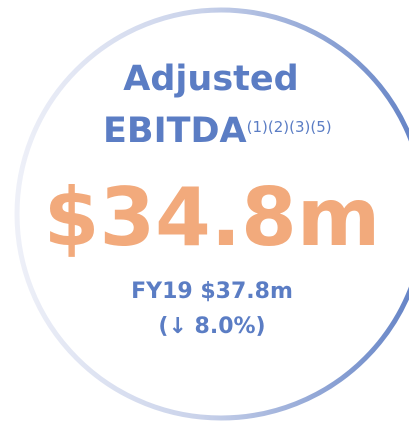 The height and width of the screenshot is (421, 409). Describe the element at coordinates (175, 131) in the screenshot. I see `heading-line2: EBITDA` at that location.